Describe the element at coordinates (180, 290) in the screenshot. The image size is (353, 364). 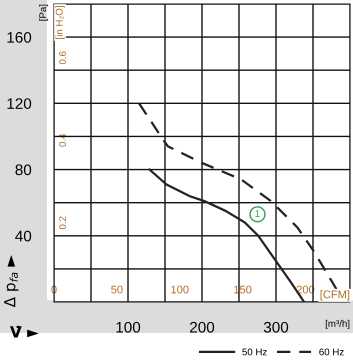
I see `x2-tick-label: 100` at that location.